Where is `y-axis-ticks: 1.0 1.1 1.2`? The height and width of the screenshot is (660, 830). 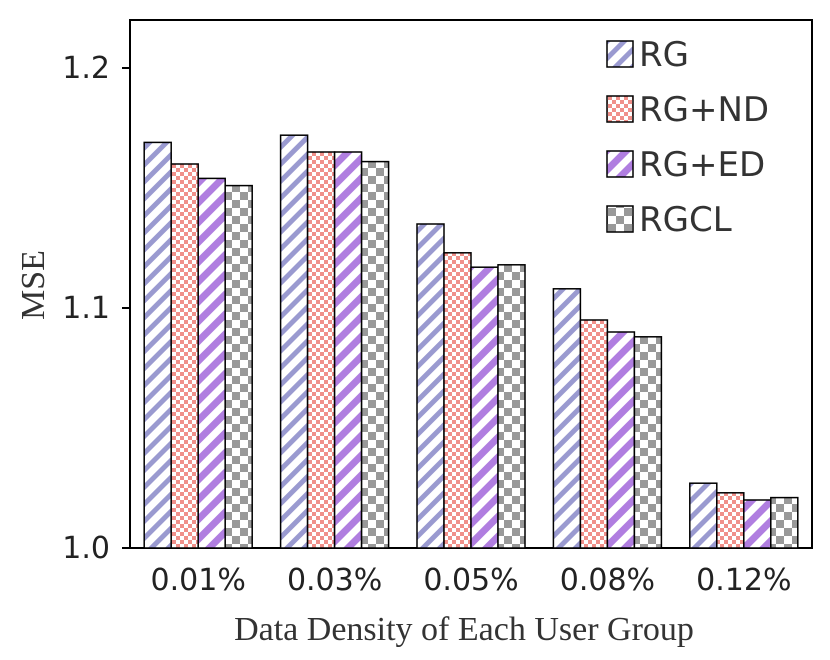 y-axis-ticks: 1.0 1.1 1.2 is located at coordinates (96, 308).